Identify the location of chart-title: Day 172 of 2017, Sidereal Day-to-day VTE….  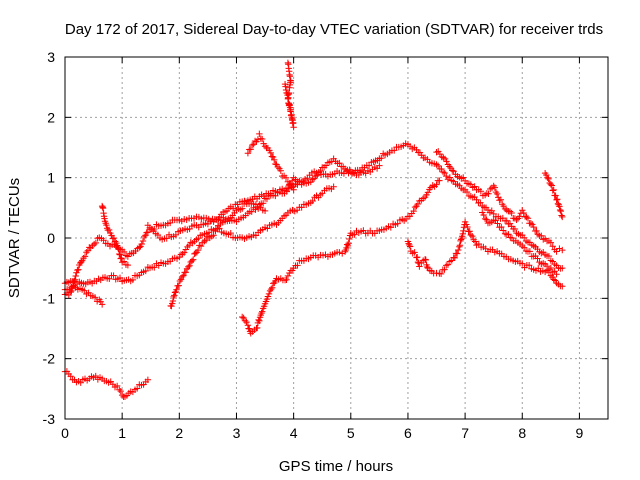
(334, 29).